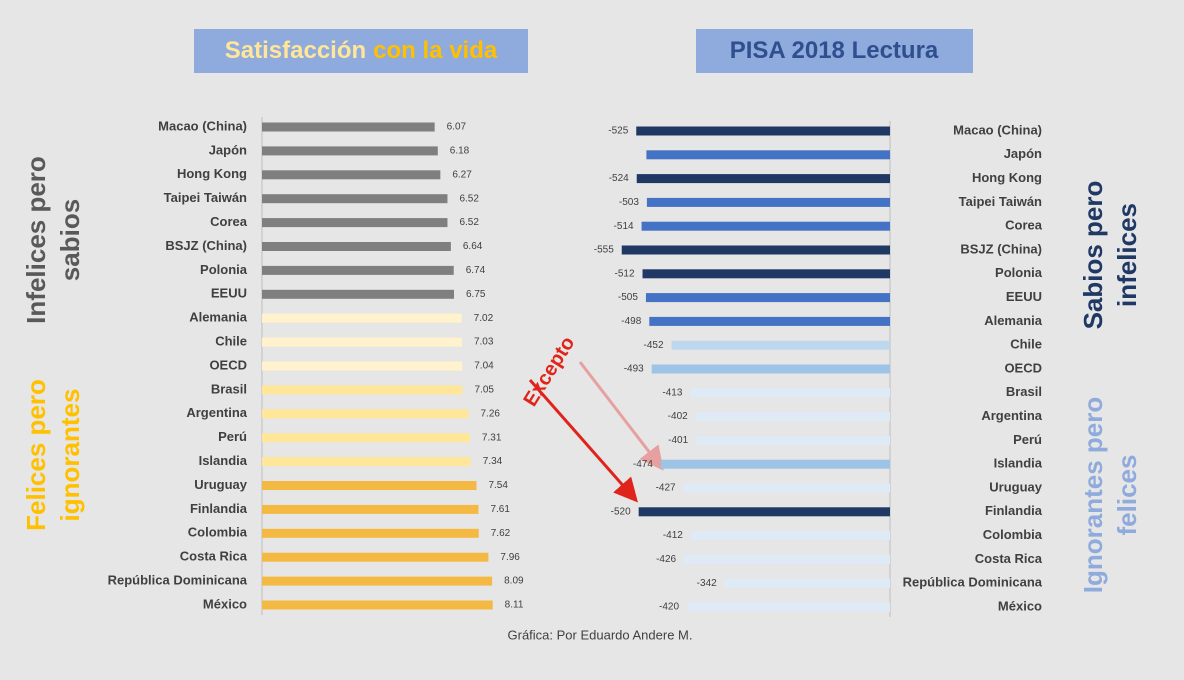 This screenshot has height=680, width=1184. What do you see at coordinates (1007, 177) in the screenshot?
I see `category-label: Hong Kong` at bounding box center [1007, 177].